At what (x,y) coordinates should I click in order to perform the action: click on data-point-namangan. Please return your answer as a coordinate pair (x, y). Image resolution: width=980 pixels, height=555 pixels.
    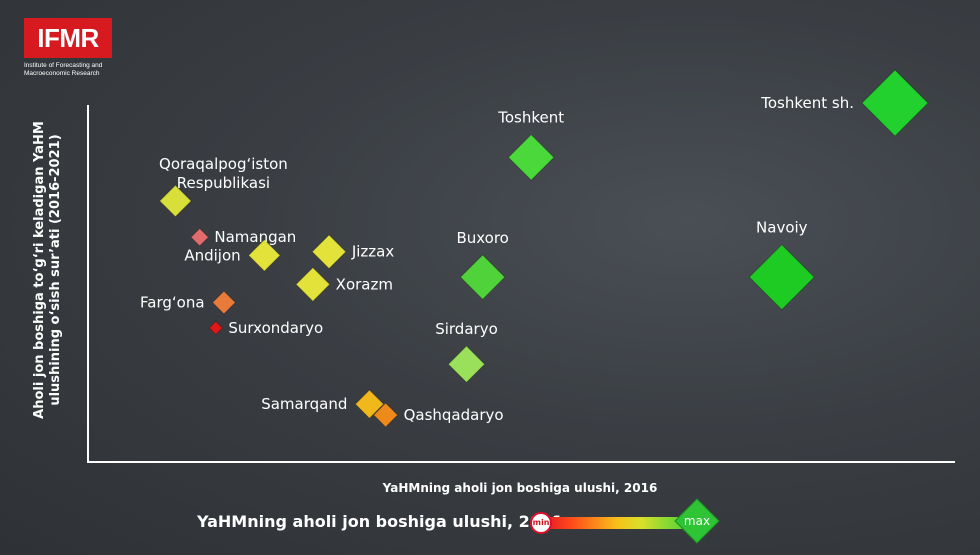
    Looking at the image, I should click on (200, 237).